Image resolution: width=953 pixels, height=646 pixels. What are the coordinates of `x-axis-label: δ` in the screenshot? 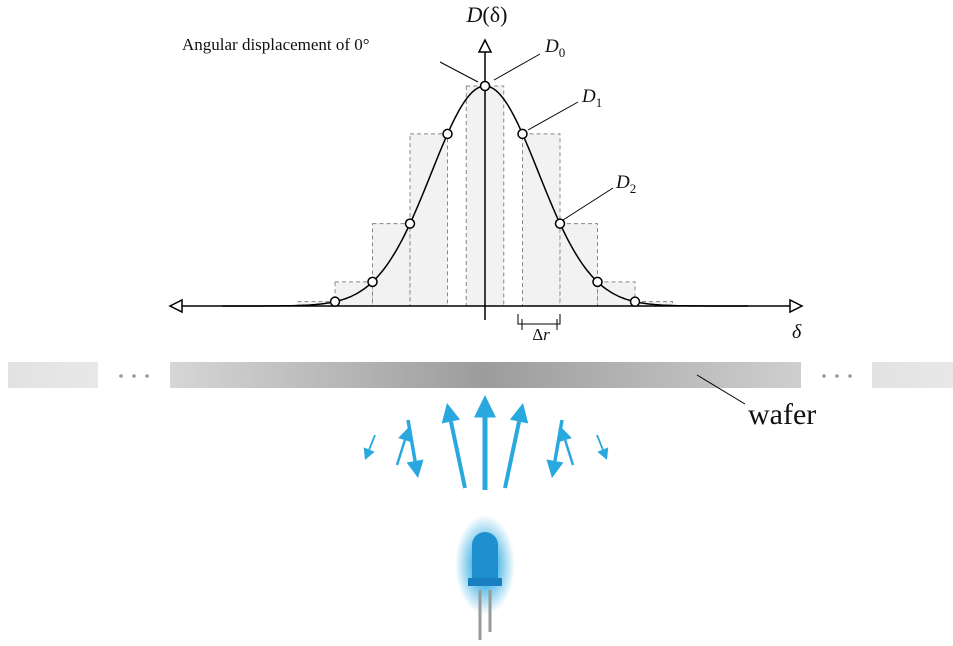 It's located at (797, 332).